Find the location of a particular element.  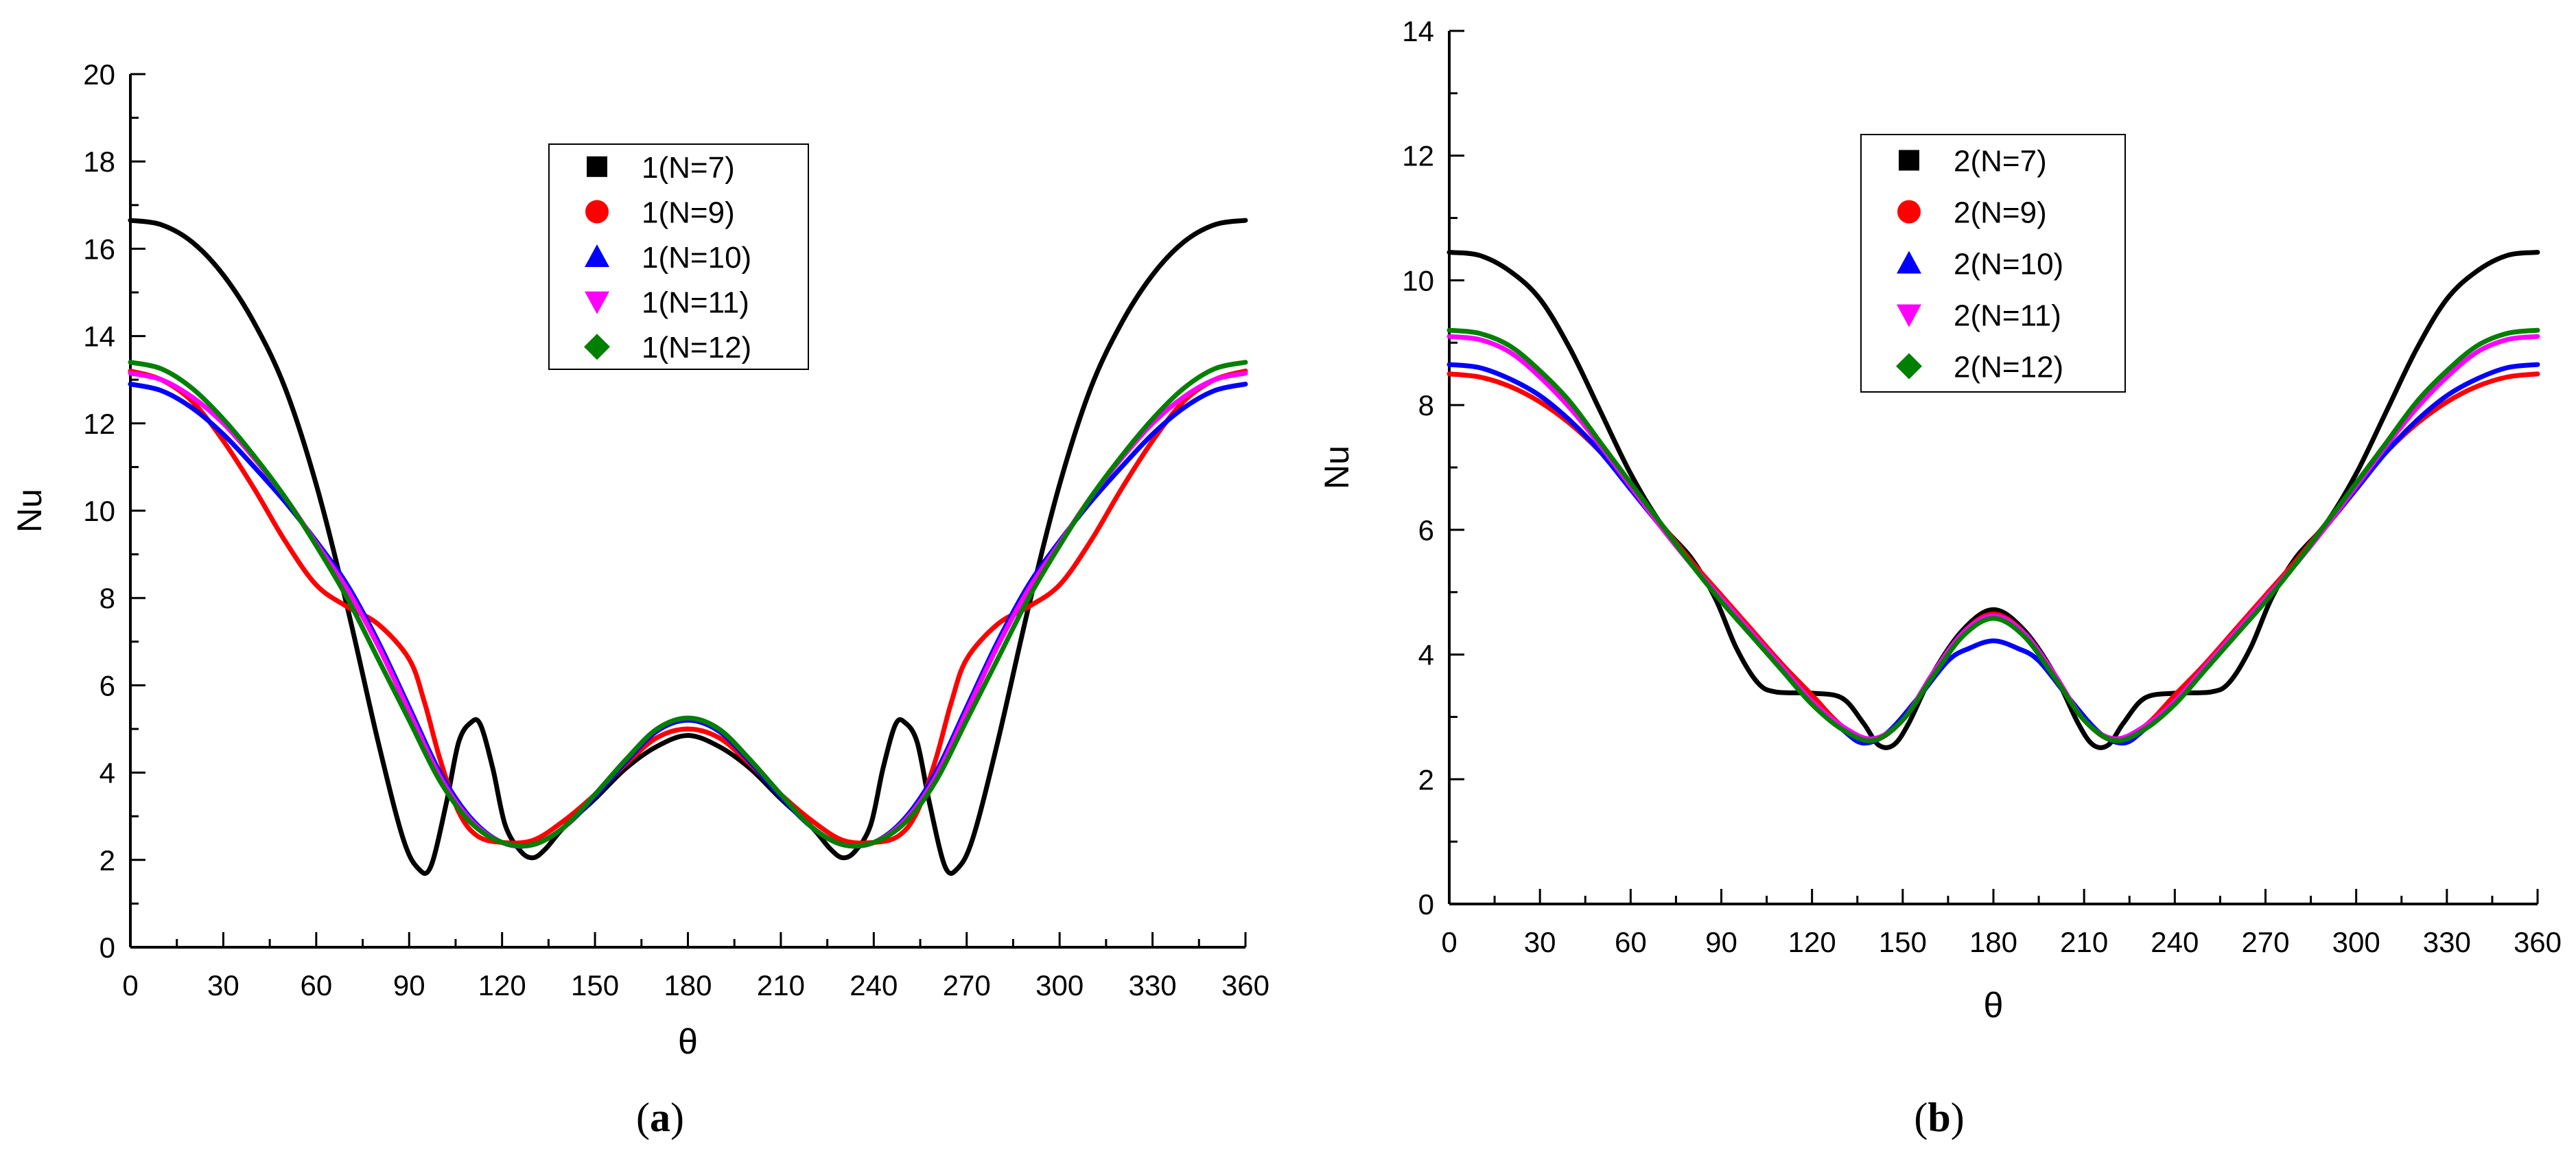

legend-entry-label: 2(N=11) is located at coordinates (2007, 316).